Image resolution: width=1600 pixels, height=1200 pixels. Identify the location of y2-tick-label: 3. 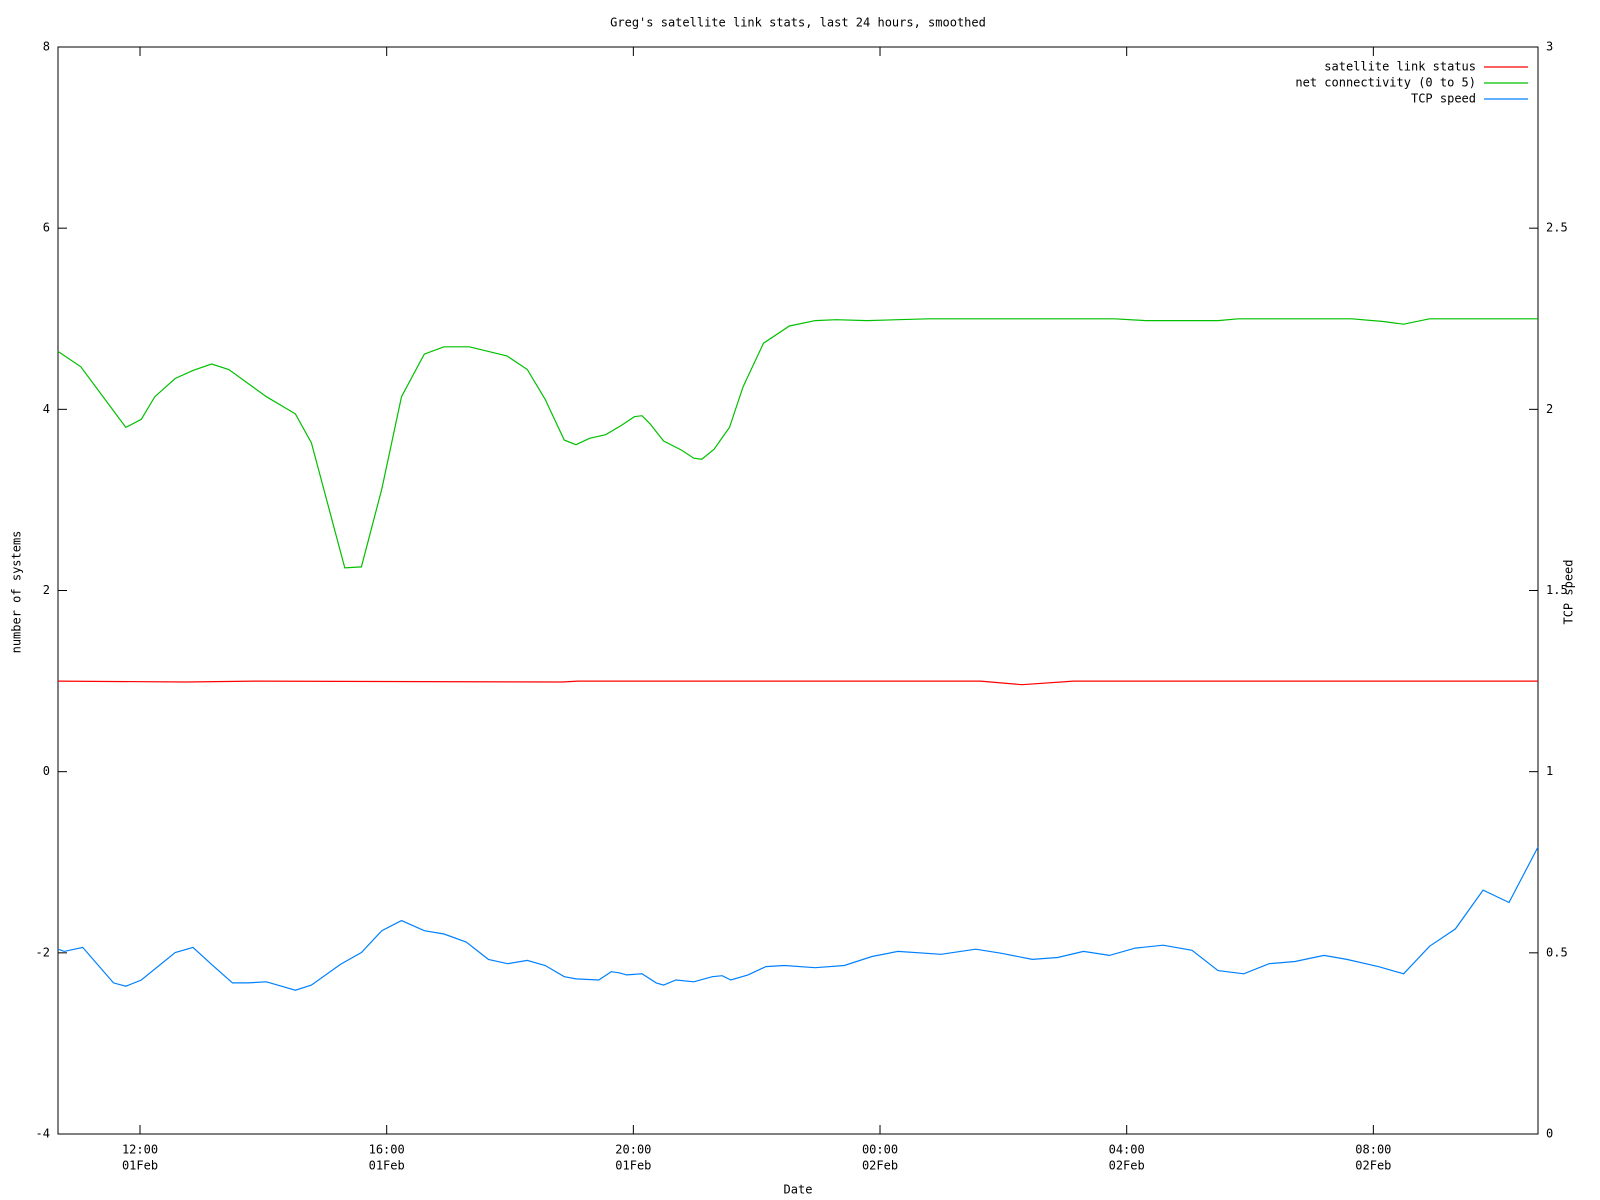
(1549, 47).